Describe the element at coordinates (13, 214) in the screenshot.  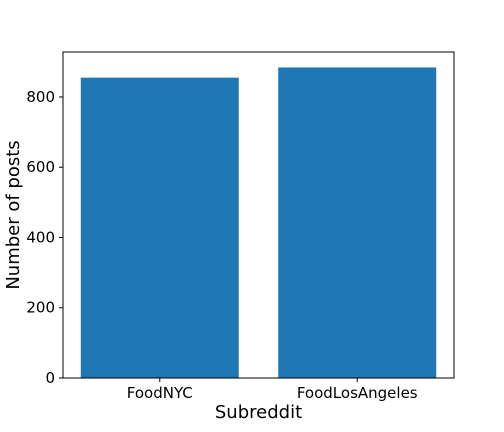
I see `y-axis-label: Number of posts` at that location.